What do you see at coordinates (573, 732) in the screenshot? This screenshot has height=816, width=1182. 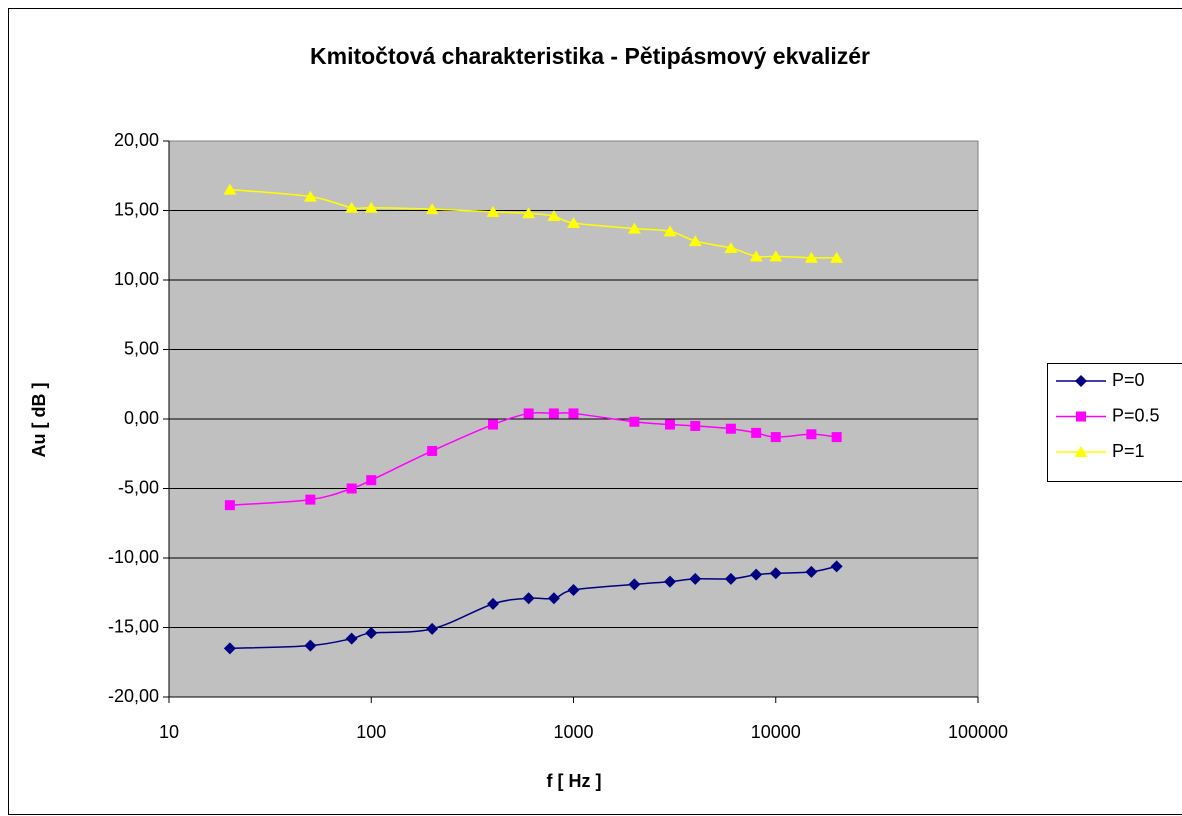 I see `x-tick-label: 1000` at bounding box center [573, 732].